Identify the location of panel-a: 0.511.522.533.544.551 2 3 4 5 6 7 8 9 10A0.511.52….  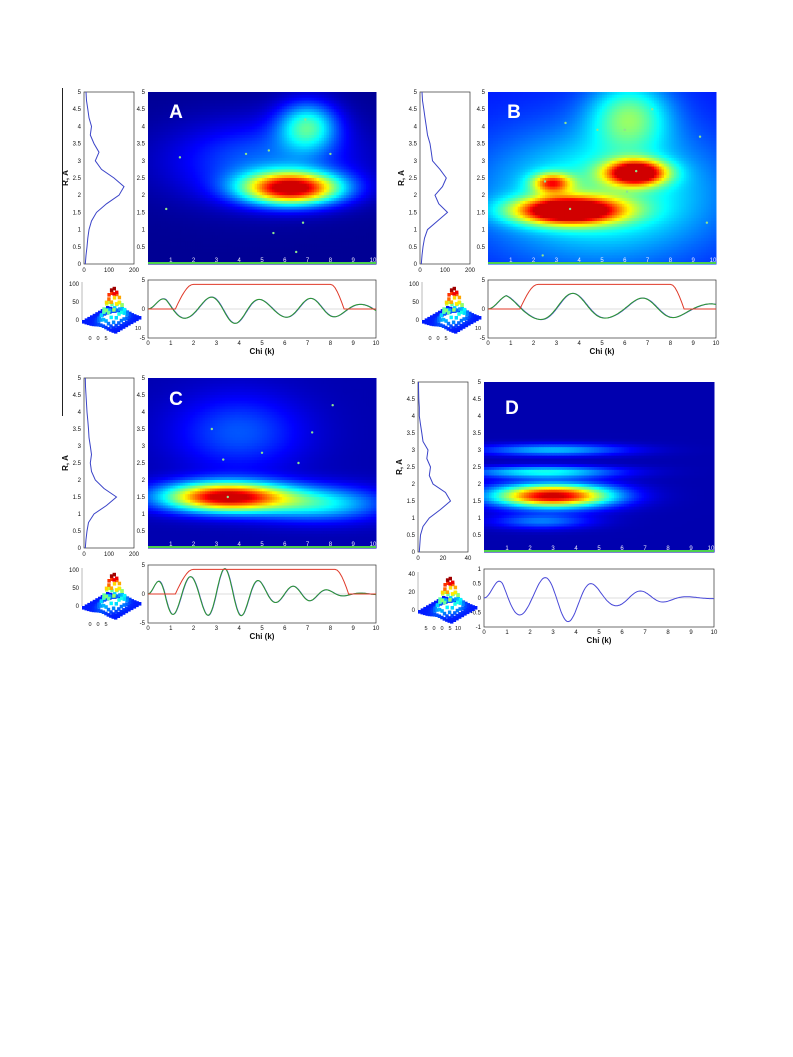
(220, 223).